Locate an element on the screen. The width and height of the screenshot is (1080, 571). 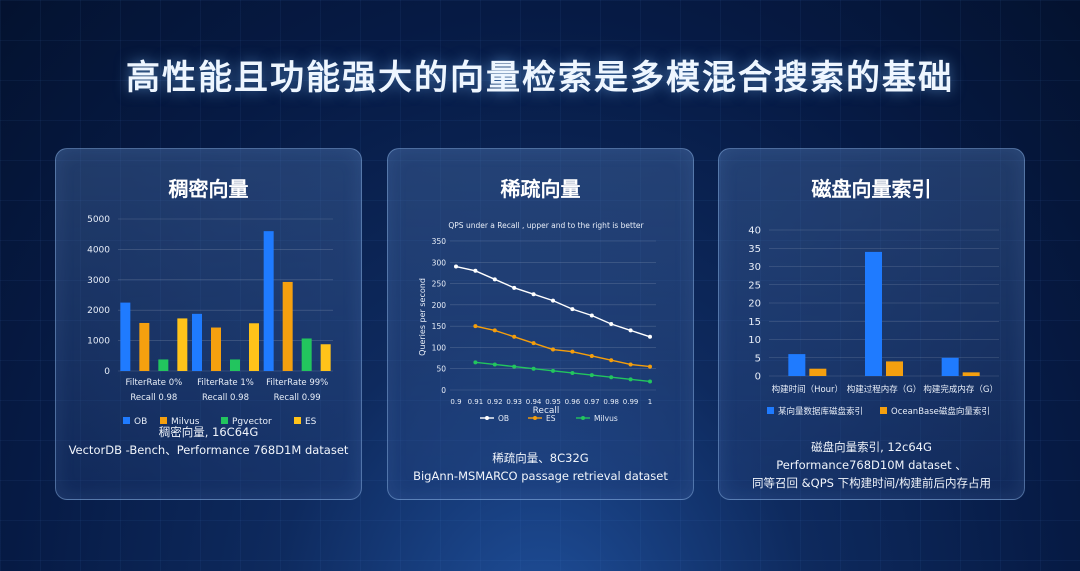
caption-line: 磁盘向量索引, 12c64G is located at coordinates (871, 447).